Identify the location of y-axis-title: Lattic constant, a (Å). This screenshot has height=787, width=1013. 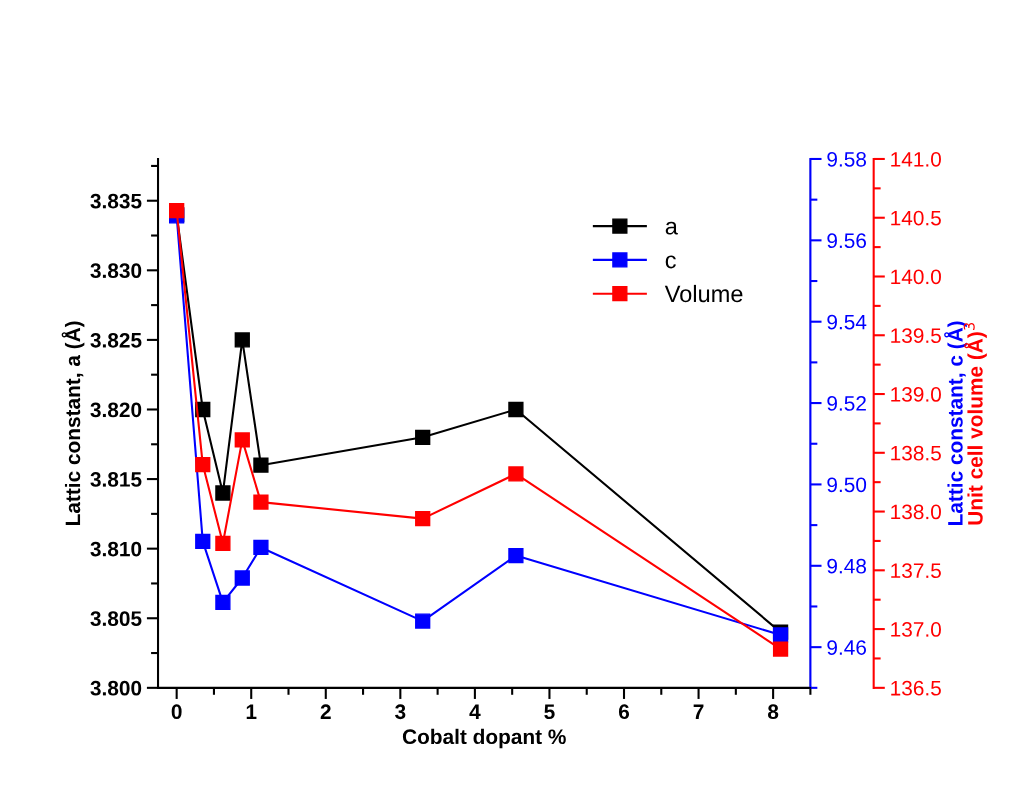
(73, 423).